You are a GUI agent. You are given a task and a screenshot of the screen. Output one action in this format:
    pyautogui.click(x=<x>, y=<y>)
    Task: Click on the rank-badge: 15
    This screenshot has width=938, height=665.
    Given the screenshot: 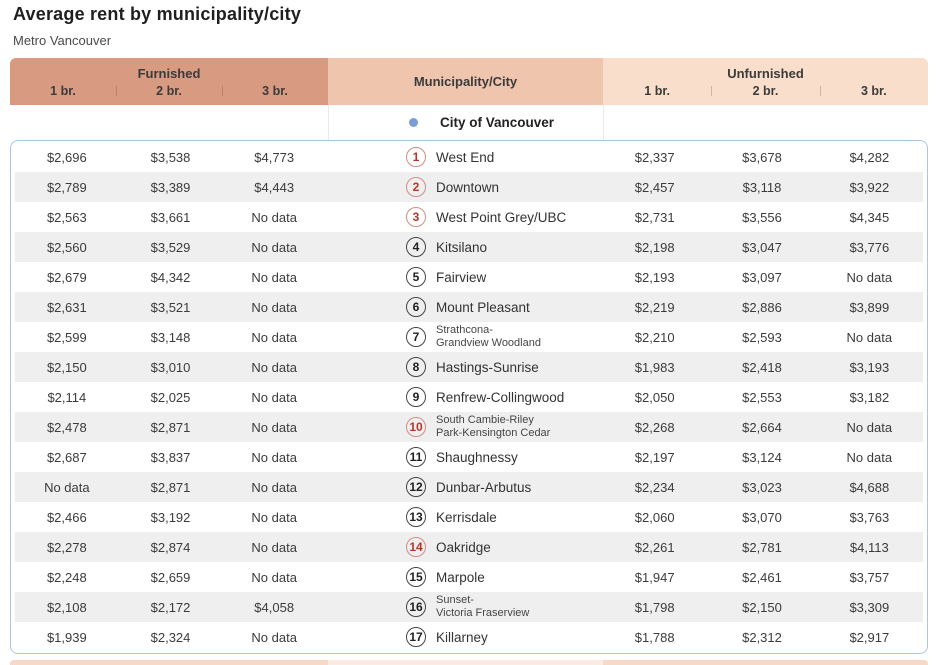 What is the action you would take?
    pyautogui.click(x=416, y=577)
    